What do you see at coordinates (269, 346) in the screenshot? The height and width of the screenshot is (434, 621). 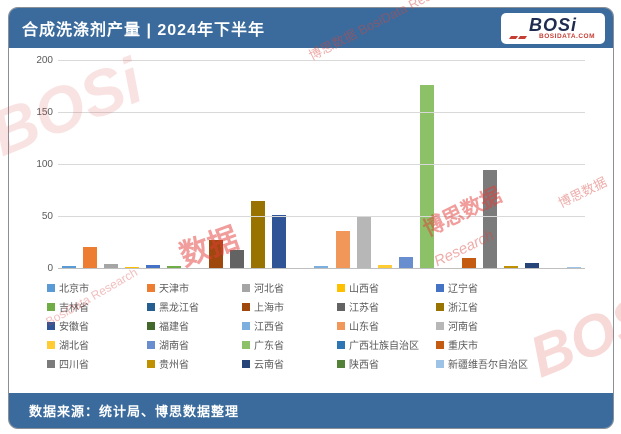 I see `legend-label: 广东省` at bounding box center [269, 346].